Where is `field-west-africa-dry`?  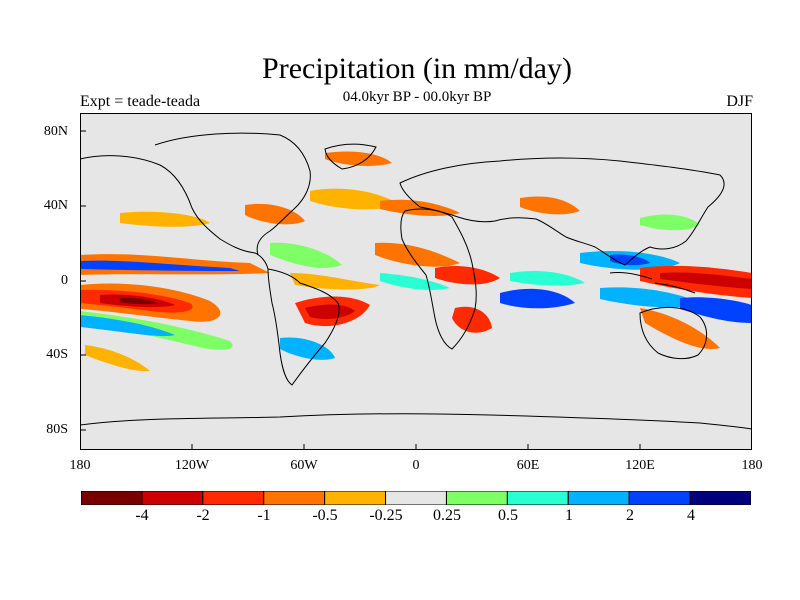
field-west-africa-dry is located at coordinates (467, 275).